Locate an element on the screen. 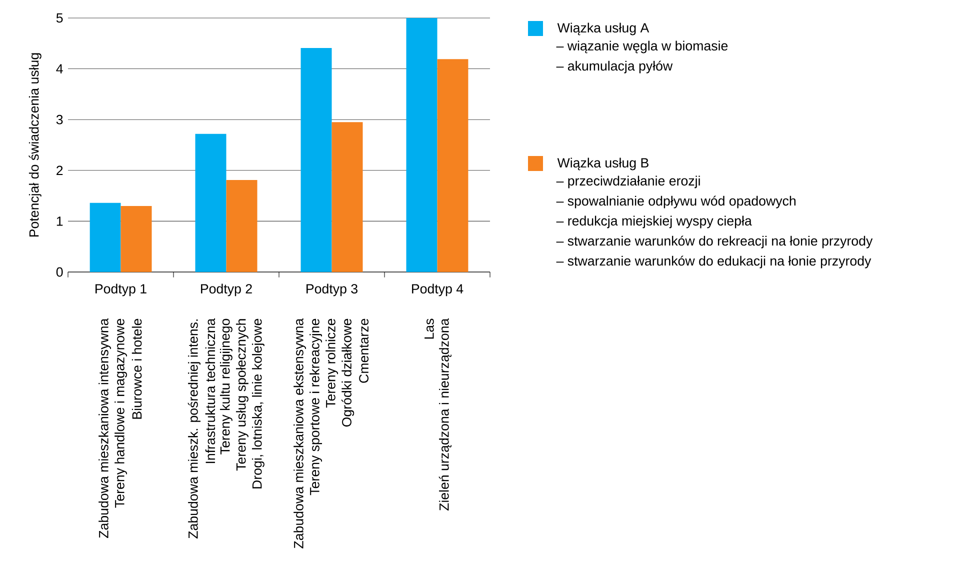 The image size is (963, 585). legend-label: Wiązka usług A is located at coordinates (603, 29).